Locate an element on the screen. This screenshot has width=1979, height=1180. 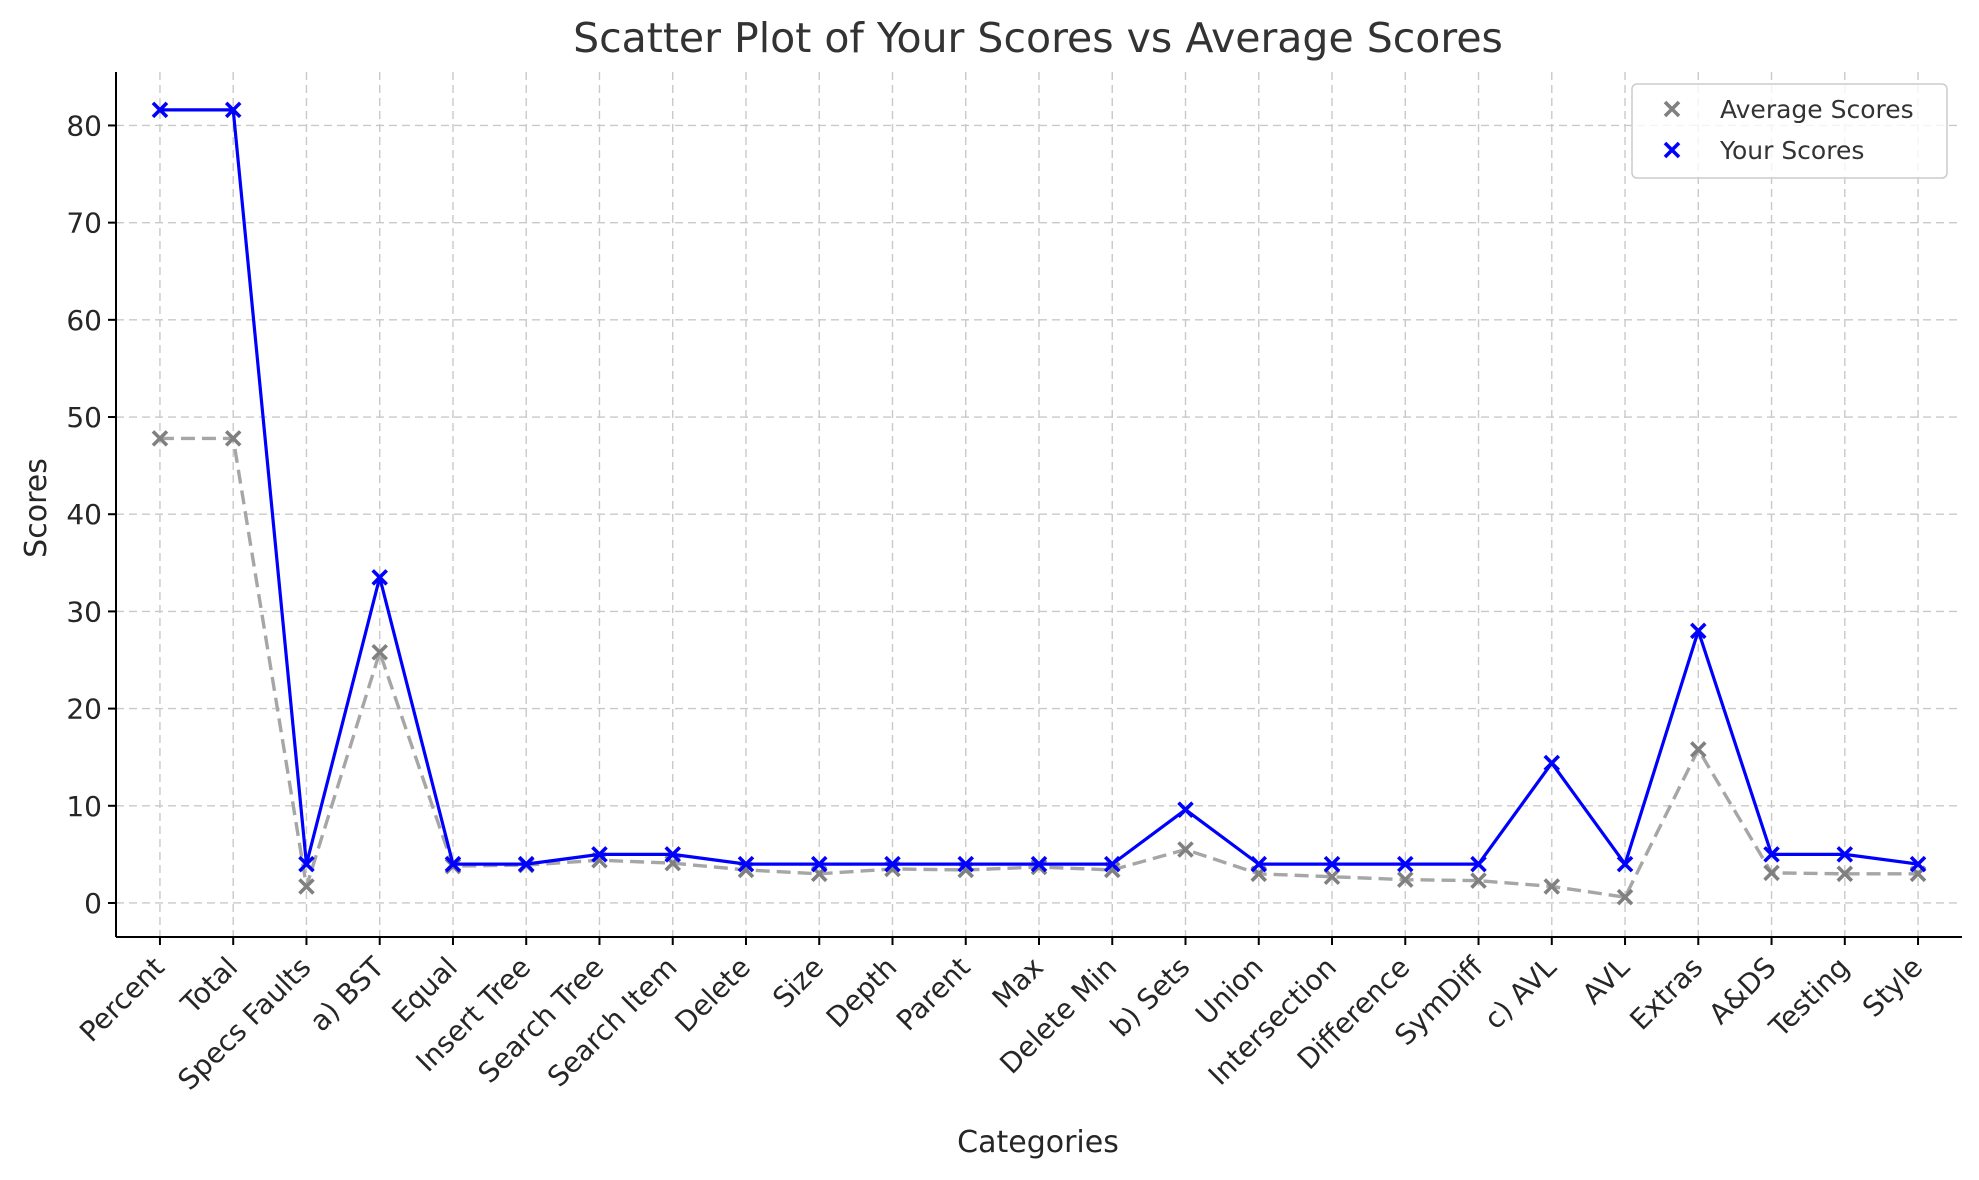
x-tick-label: Style is located at coordinates (1892, 987).